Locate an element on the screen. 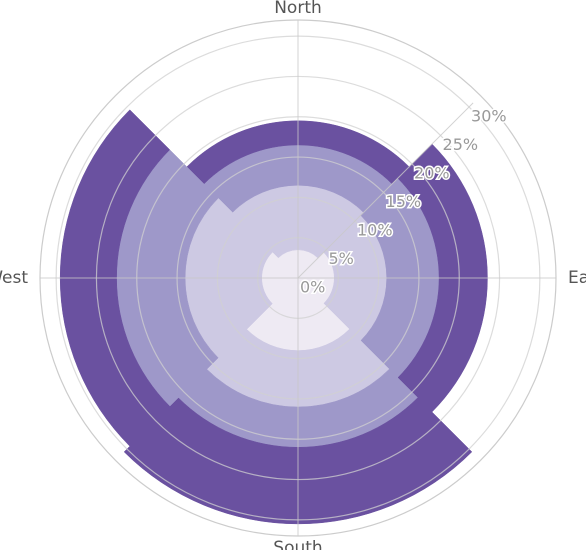 This screenshot has width=586, height=554. r-tick-label: 30% is located at coordinates (489, 115).